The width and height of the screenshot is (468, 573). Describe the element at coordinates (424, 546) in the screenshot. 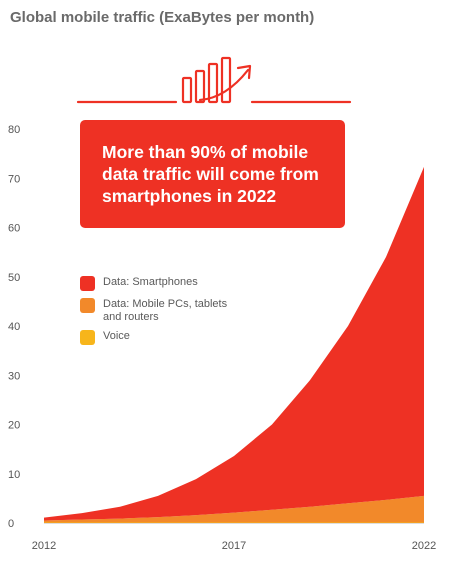

I see `x-tick-label: 2022` at that location.